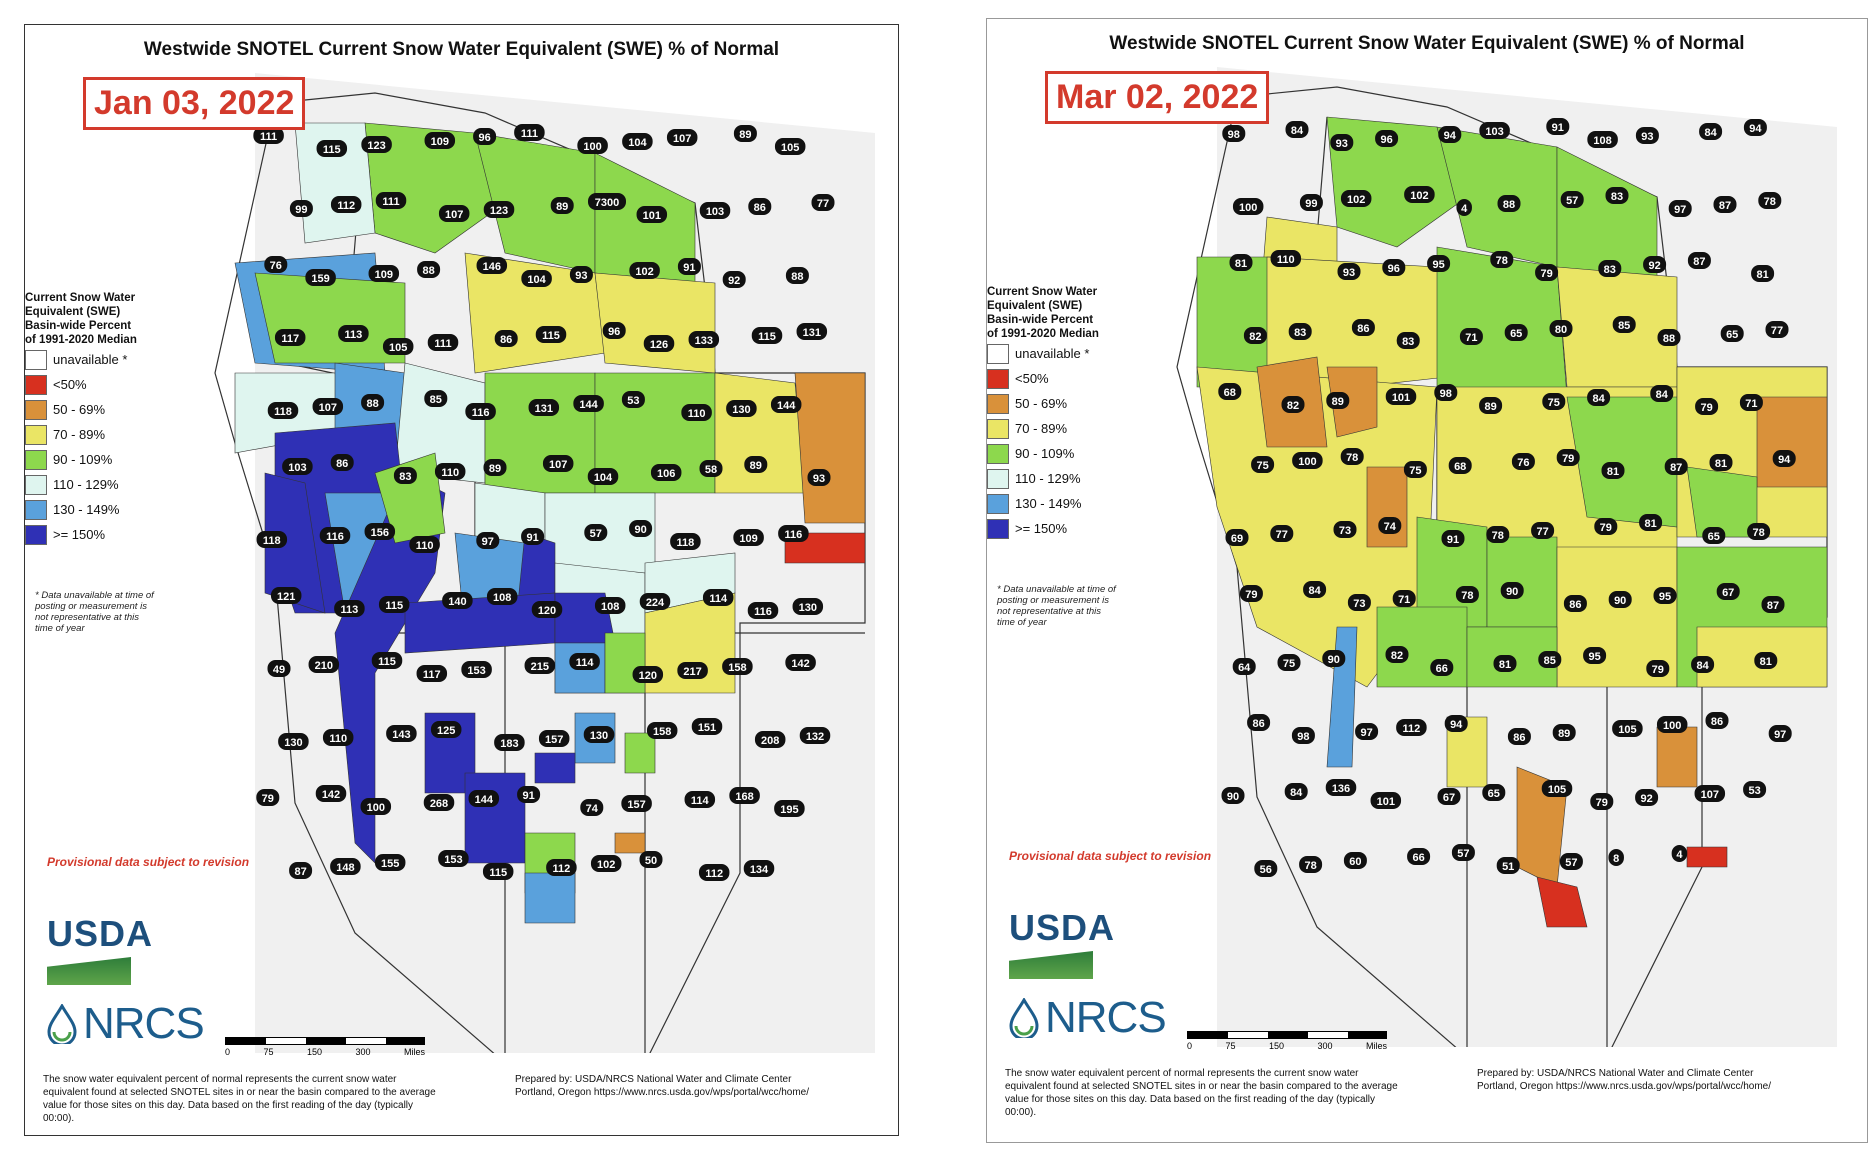 The image size is (1876, 1154). What do you see at coordinates (1571, 863) in the screenshot?
I see `basin-value: 57` at bounding box center [1571, 863].